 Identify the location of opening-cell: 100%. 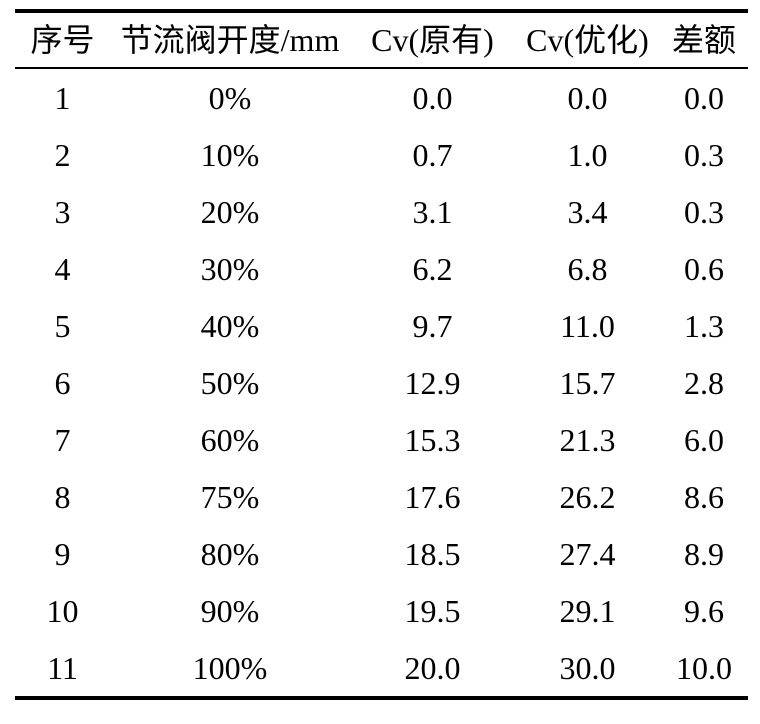
(230, 667).